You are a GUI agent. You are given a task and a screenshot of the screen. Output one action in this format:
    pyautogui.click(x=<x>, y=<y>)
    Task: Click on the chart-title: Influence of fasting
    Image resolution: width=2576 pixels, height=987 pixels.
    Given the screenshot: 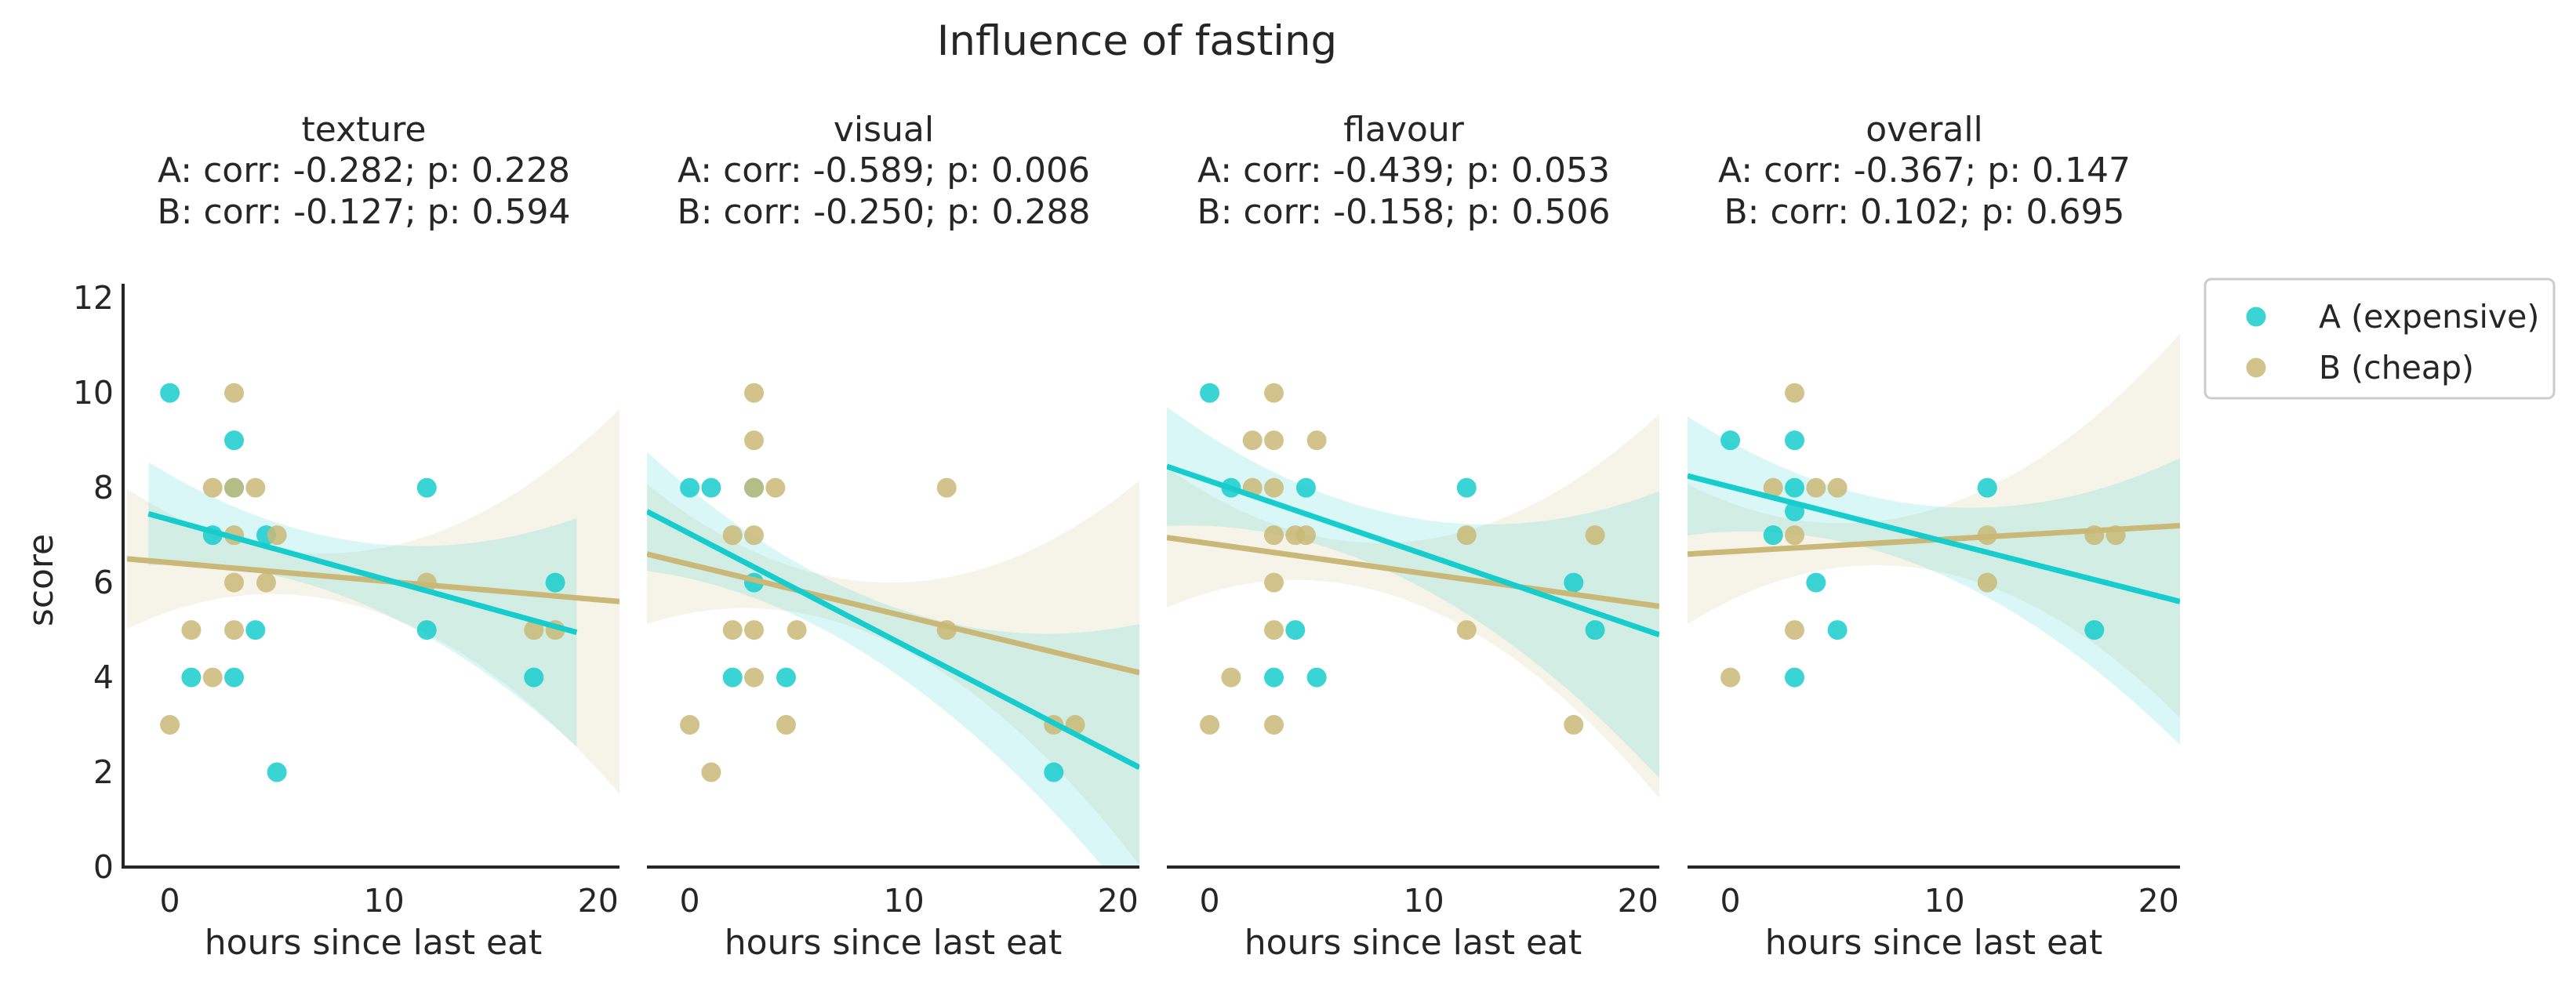 What is the action you would take?
    pyautogui.click(x=1137, y=41)
    